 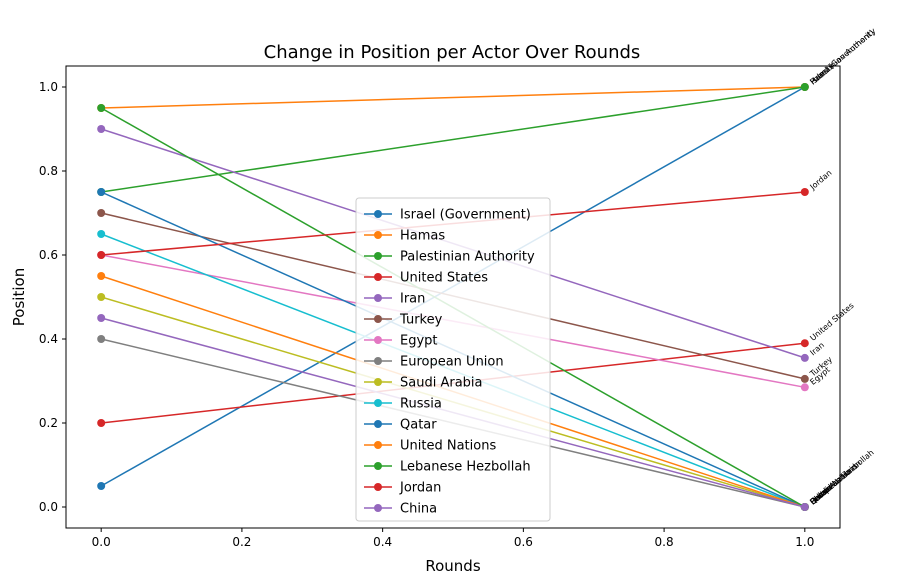 I want to click on legend-entry-united-nations: United Nations, so click(x=430, y=446).